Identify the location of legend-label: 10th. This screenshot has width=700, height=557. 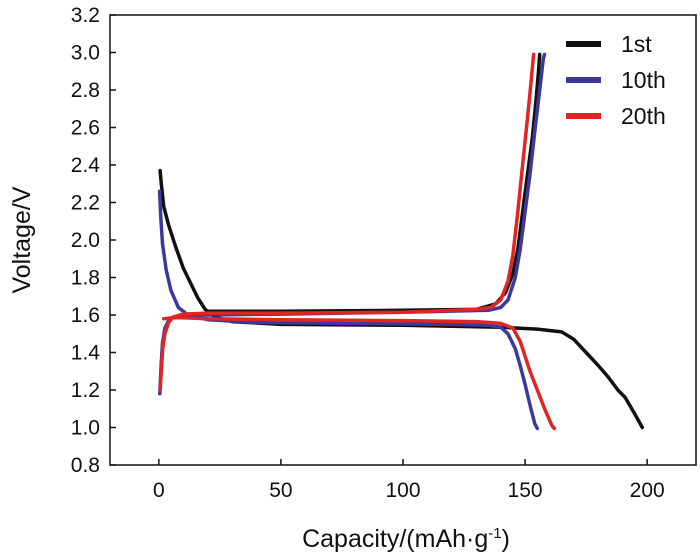
(643, 80).